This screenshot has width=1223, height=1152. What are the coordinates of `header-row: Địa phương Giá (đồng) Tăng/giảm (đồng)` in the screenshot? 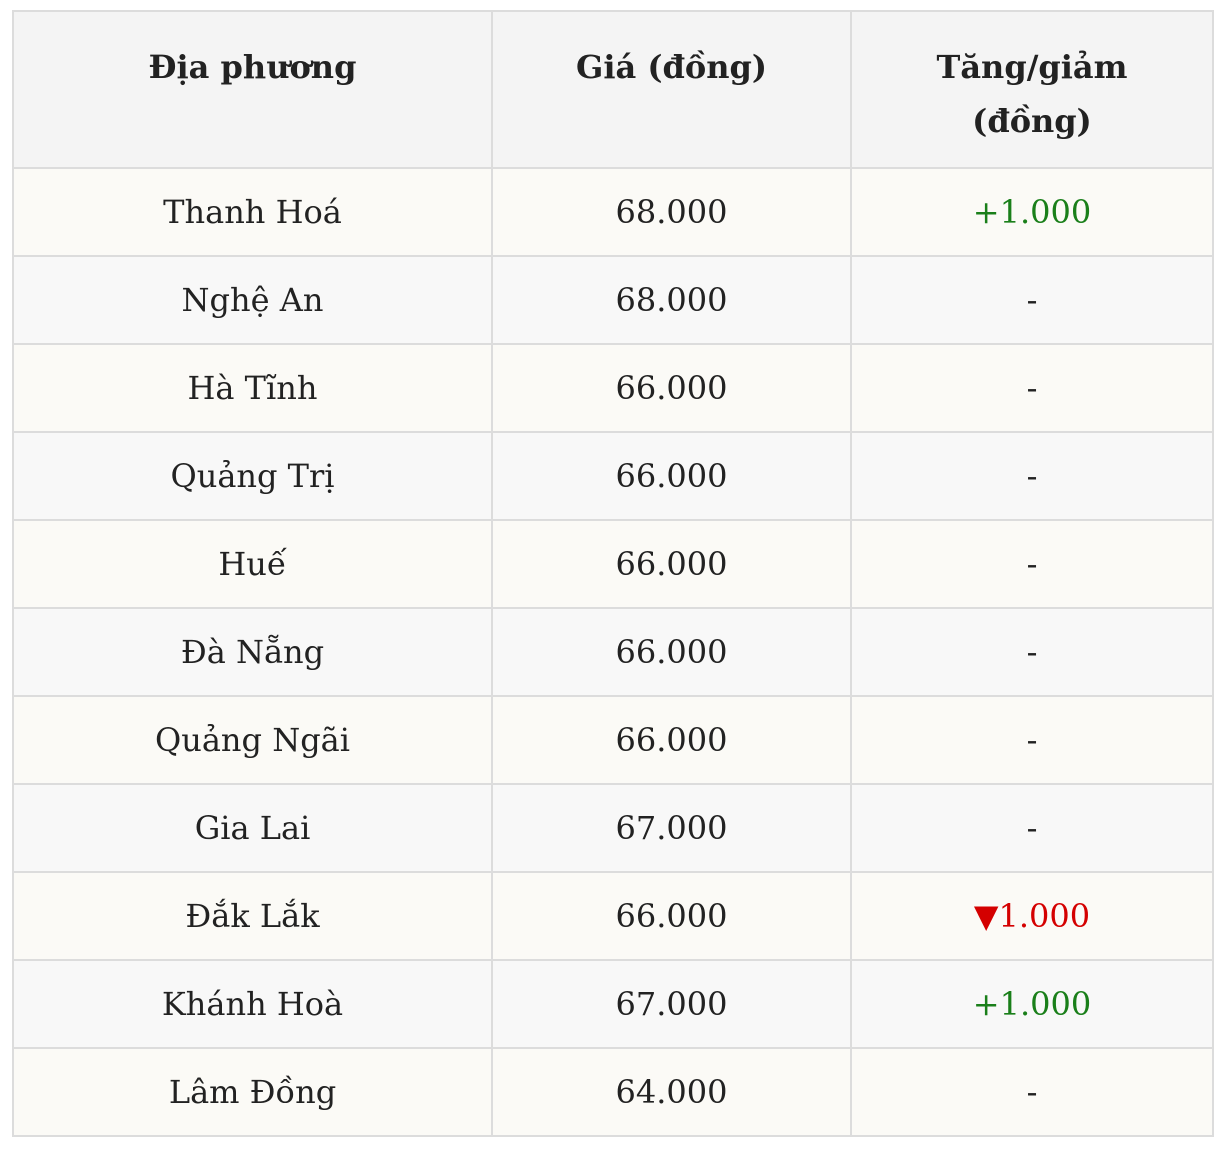 It's located at (613, 89).